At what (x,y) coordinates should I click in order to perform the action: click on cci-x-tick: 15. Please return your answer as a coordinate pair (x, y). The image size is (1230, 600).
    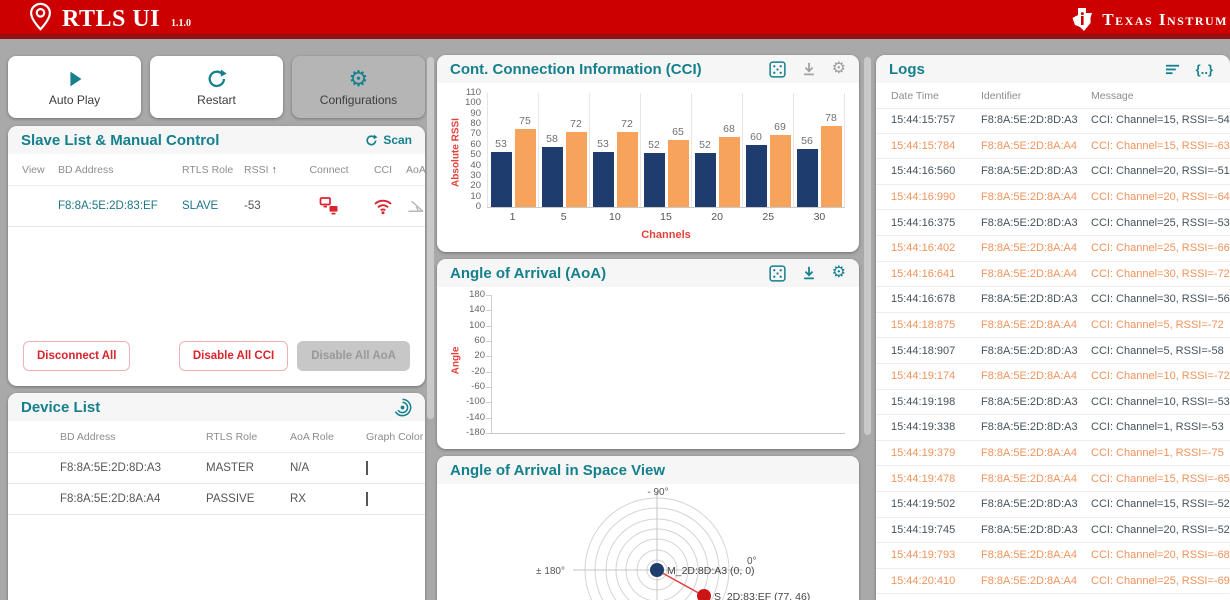
    Looking at the image, I should click on (666, 217).